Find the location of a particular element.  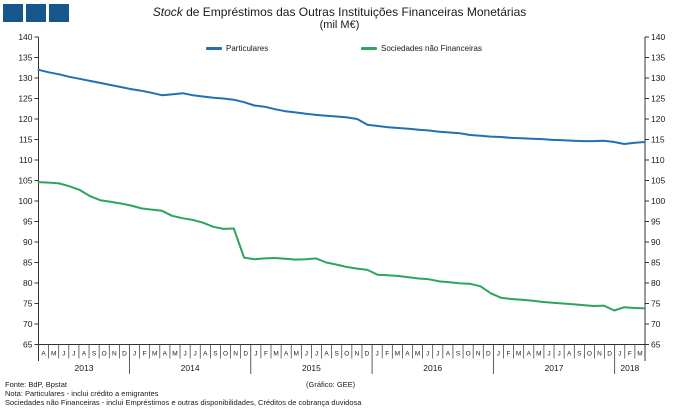

y-axis-label-right: 85 is located at coordinates (656, 263).